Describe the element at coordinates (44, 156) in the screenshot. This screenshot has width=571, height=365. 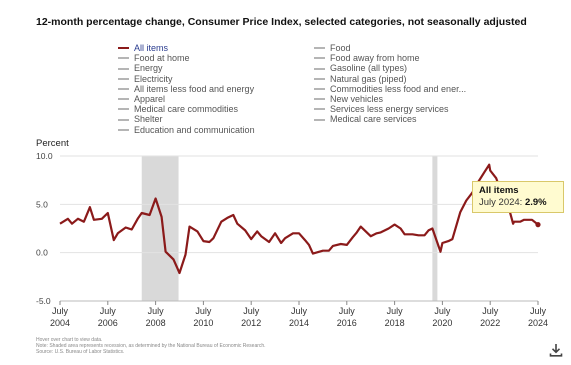
I see `y-tick-label: 10.0` at that location.